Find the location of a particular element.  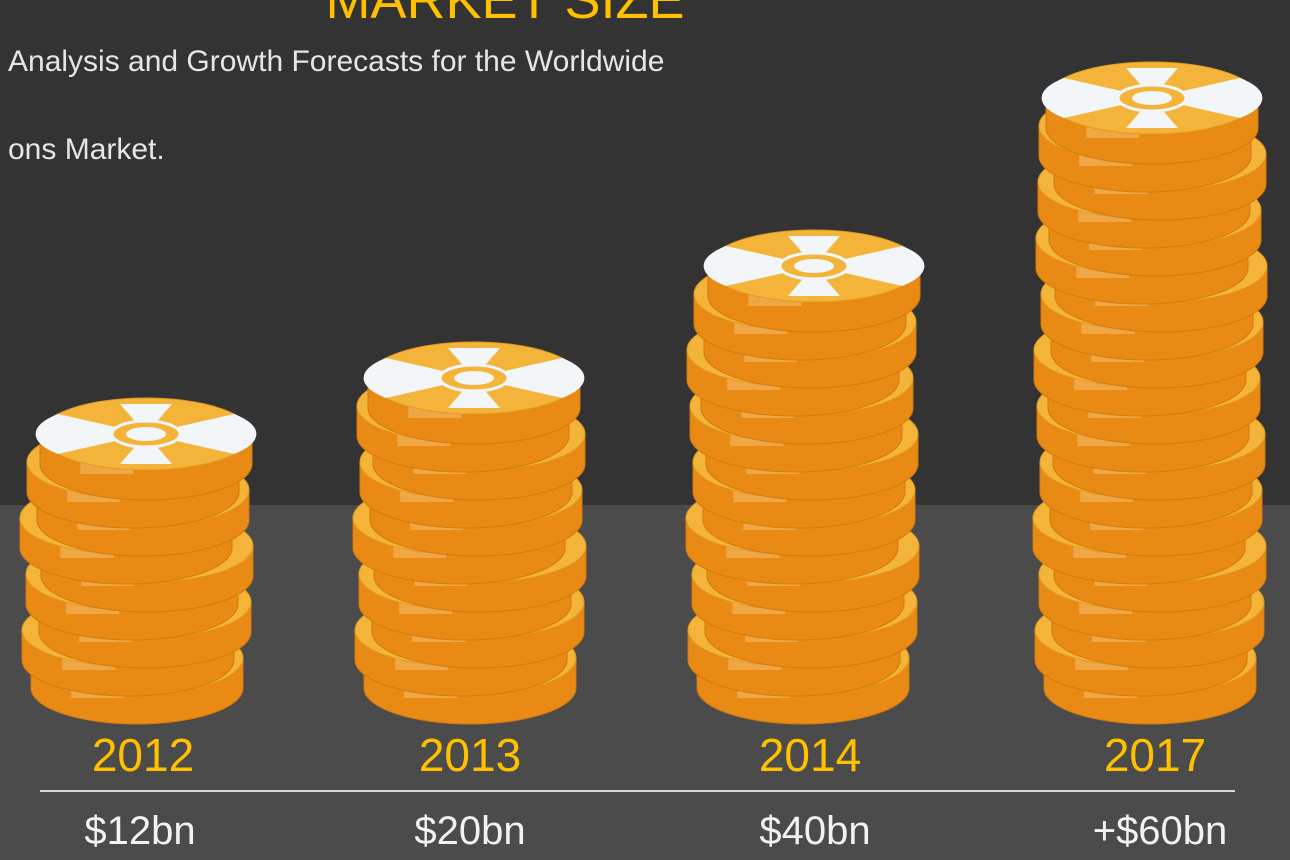

divider-line is located at coordinates (637, 791).